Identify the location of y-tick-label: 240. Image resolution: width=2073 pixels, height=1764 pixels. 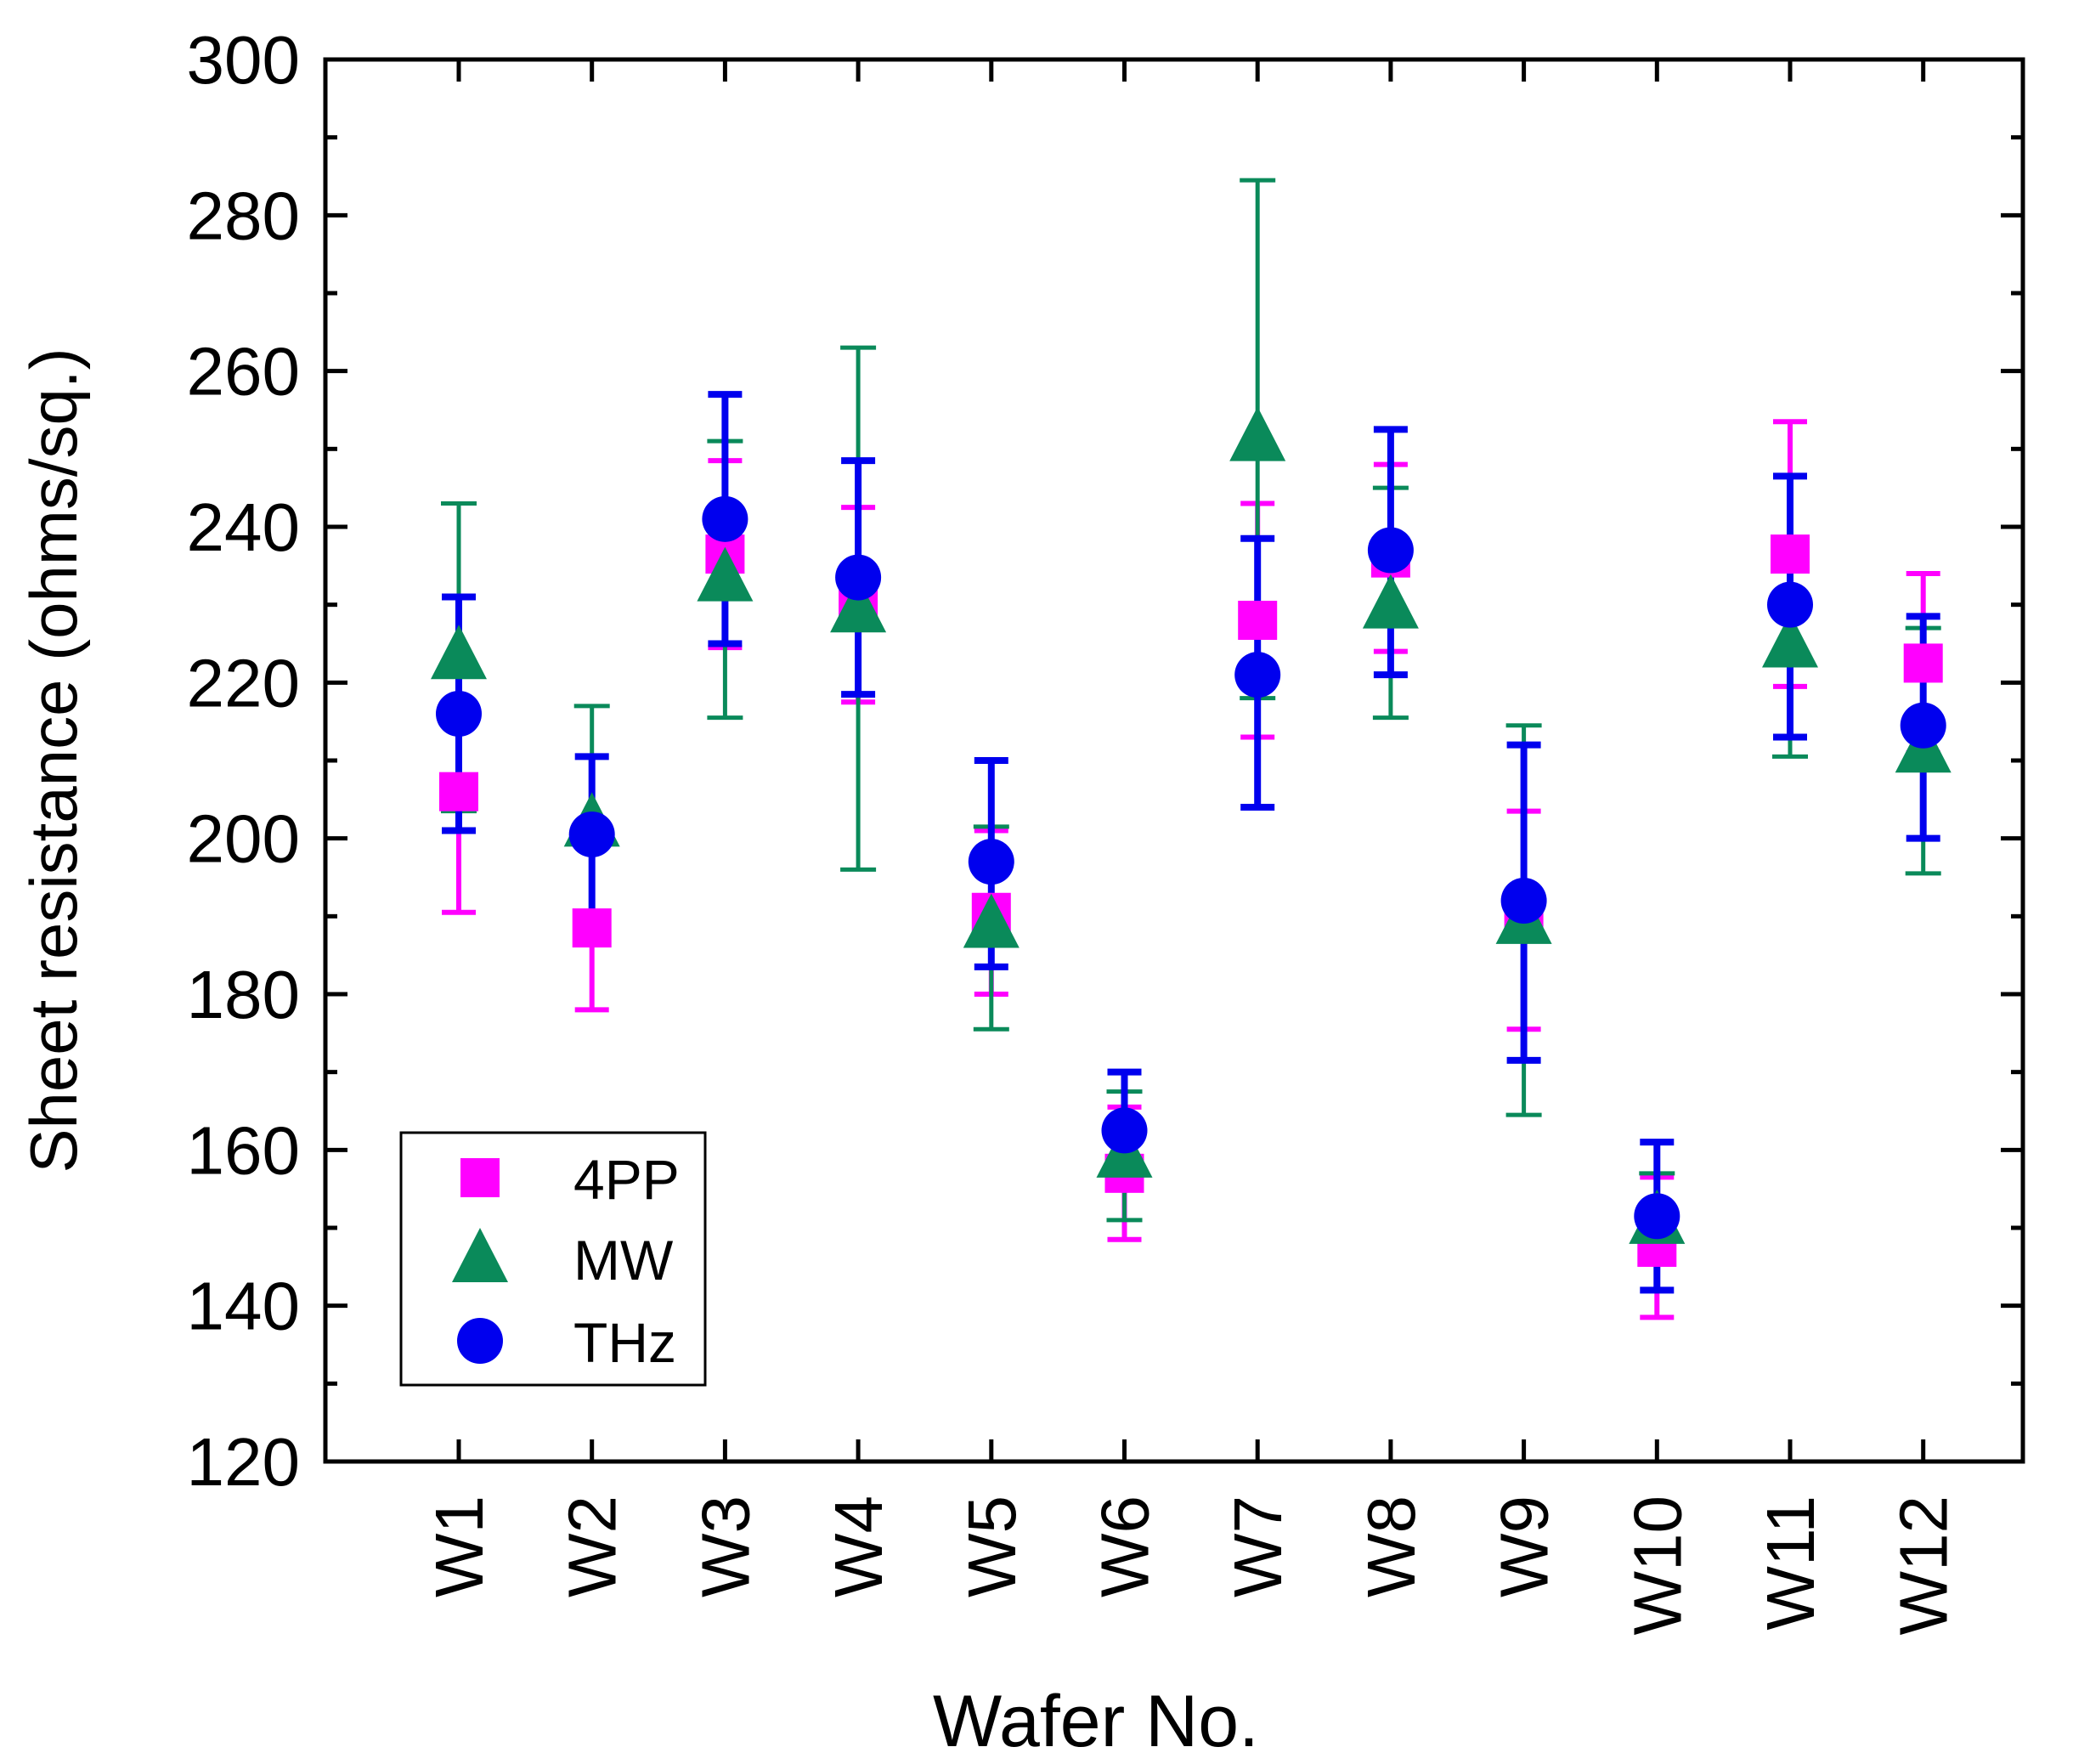
(244, 527).